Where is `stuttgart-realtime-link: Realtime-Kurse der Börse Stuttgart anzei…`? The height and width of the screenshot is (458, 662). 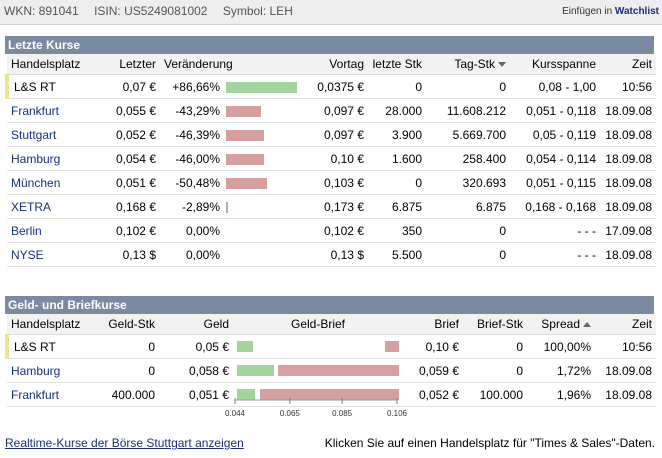
stuttgart-realtime-link: Realtime-Kurse der Börse Stuttgart anzei… is located at coordinates (124, 443).